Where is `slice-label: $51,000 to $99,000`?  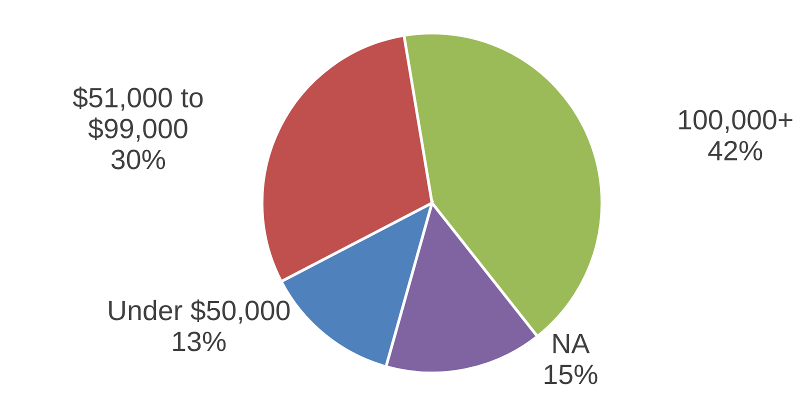
slice-label: $51,000 to $99,000 is located at coordinates (137, 114).